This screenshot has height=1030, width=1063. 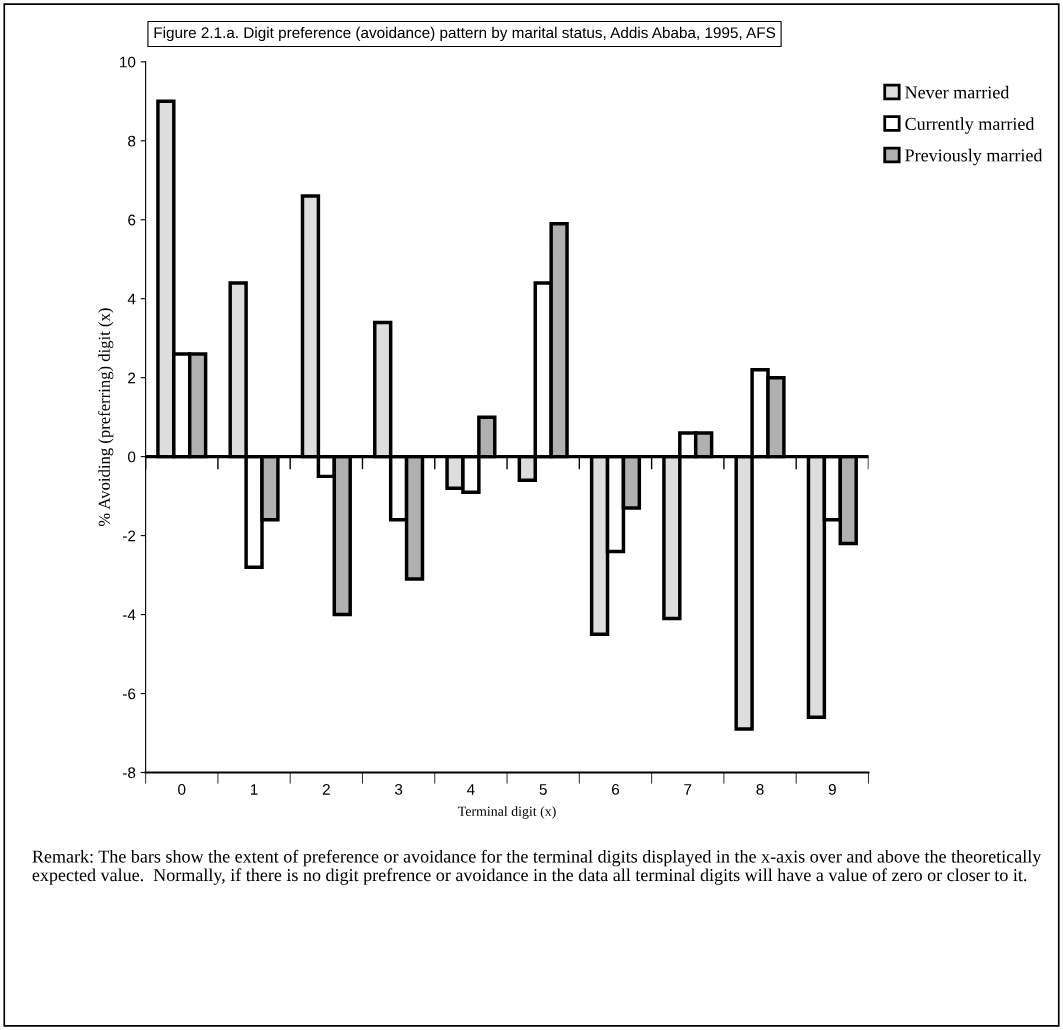 What do you see at coordinates (129, 773) in the screenshot?
I see `y-tick-label: -8` at bounding box center [129, 773].